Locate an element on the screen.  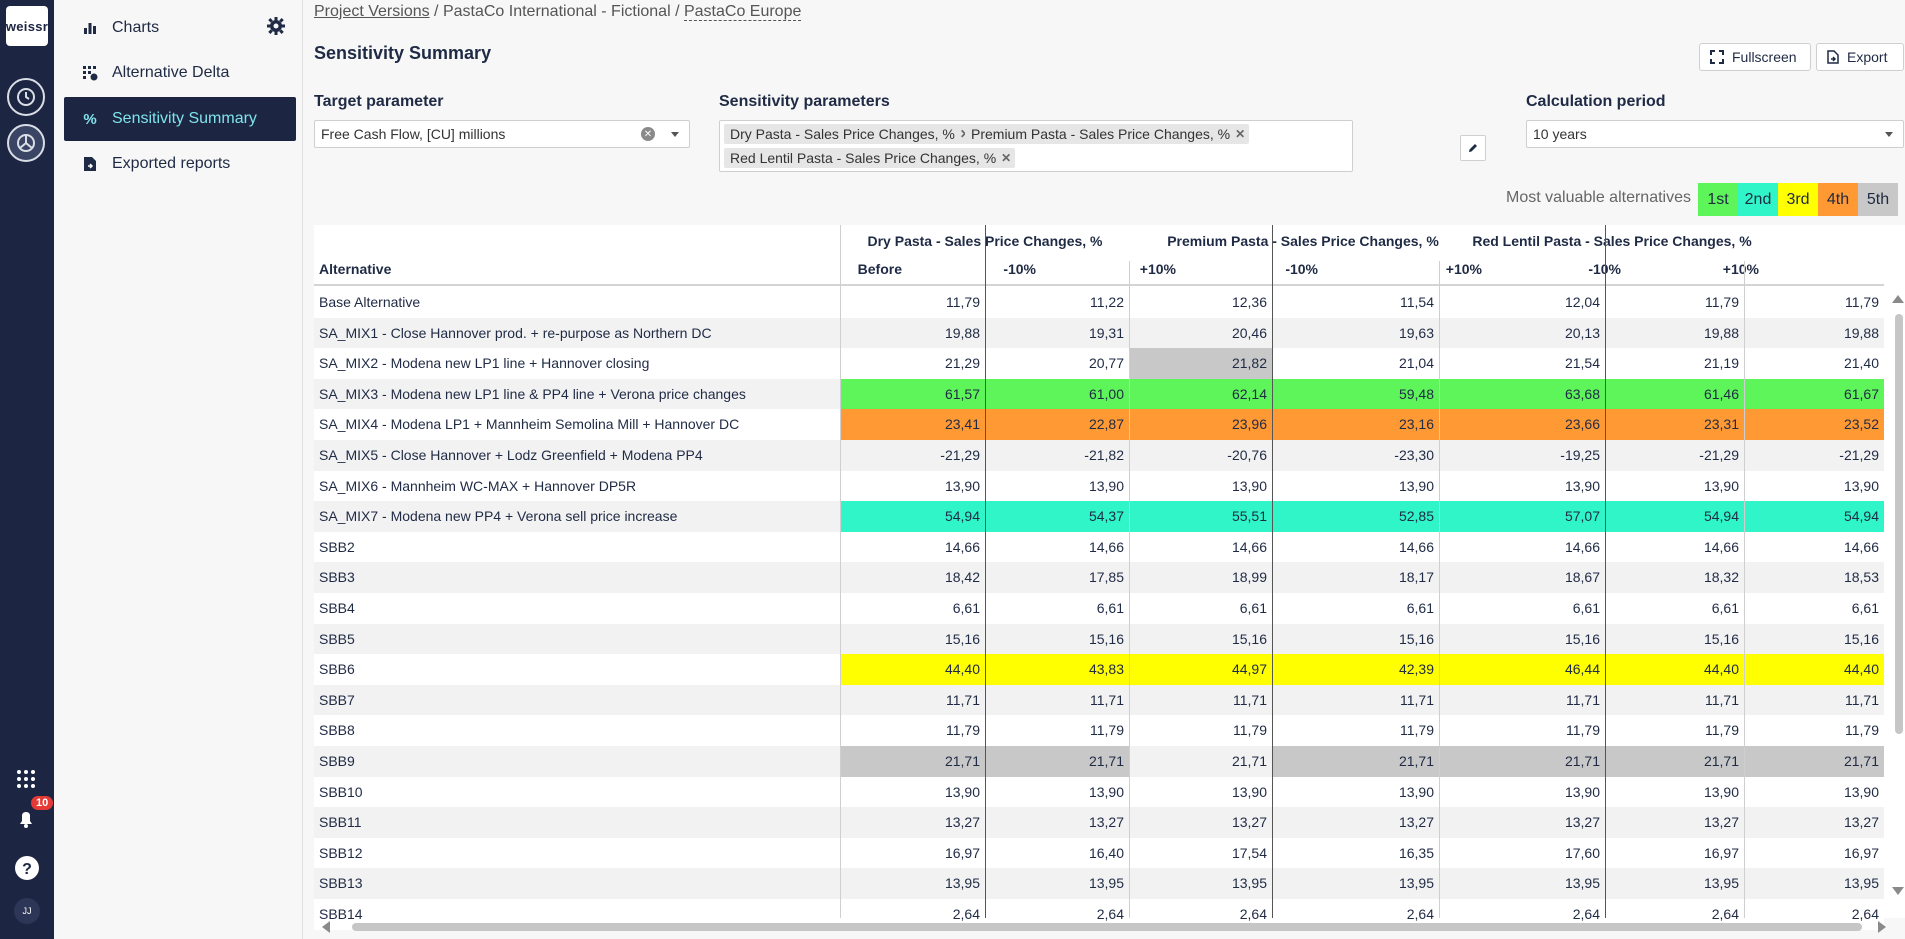
table-row: SBB12 16,97 16,40 17,54 16,35 17,60 16,97 16,97 is located at coordinates (1099, 853).